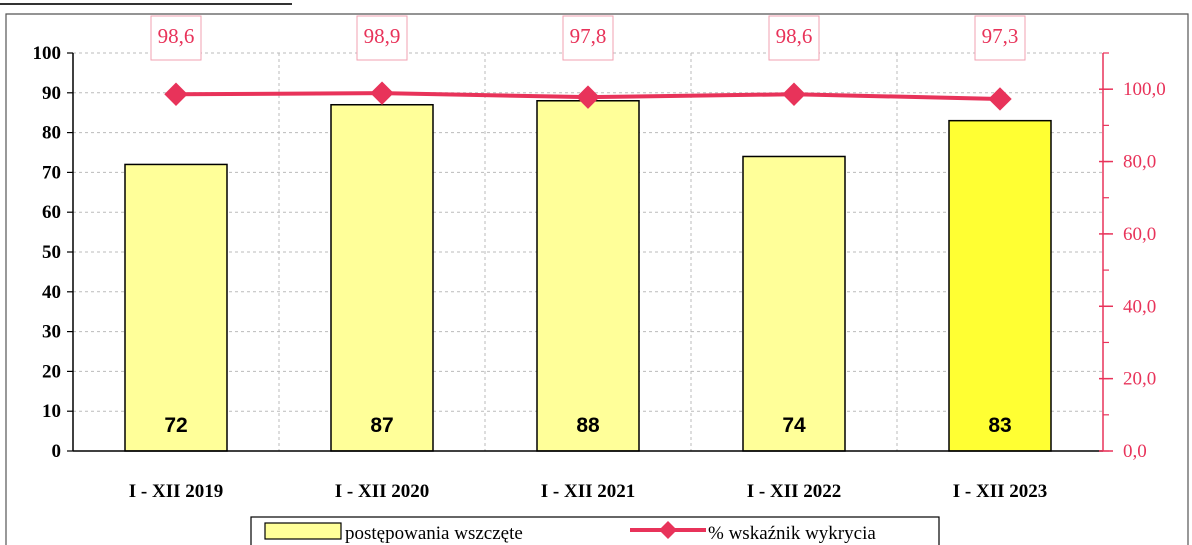 This screenshot has width=1192, height=545. Describe the element at coordinates (1135, 451) in the screenshot. I see `y-right-tick-label-0: 0,0` at that location.